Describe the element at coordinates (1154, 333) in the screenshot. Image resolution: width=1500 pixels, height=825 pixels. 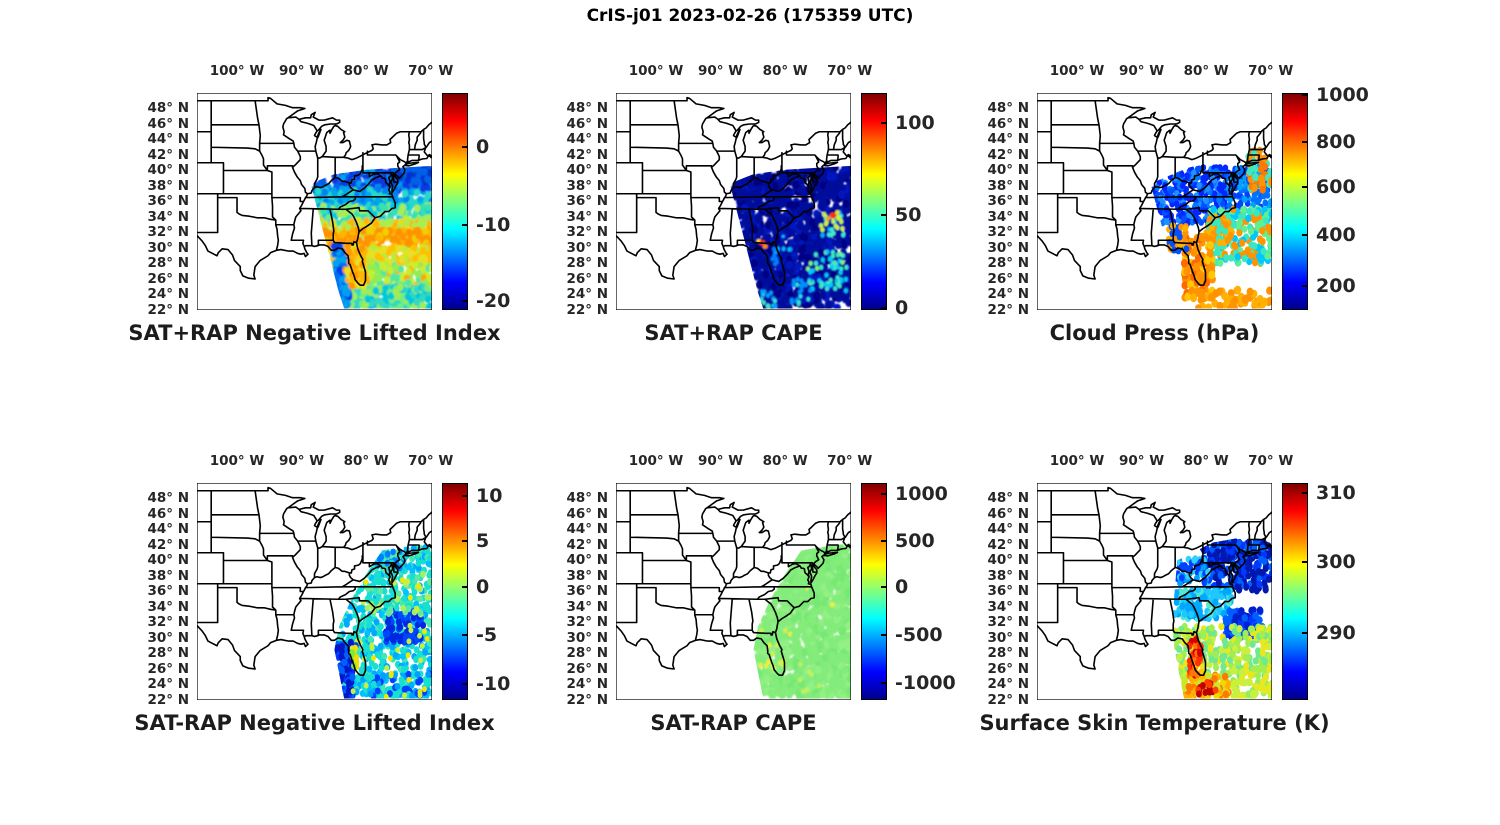
I see `panel-caption: Cloud Press (hPa)` at that location.